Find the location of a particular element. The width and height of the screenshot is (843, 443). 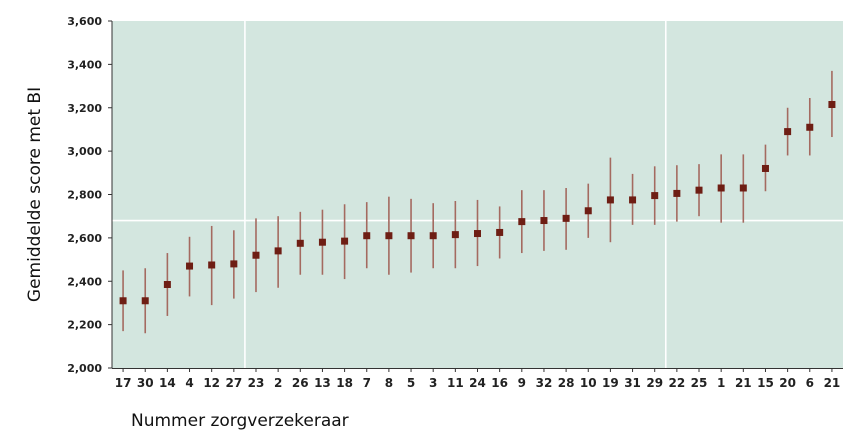

x-tick-label: 28 is located at coordinates (566, 383).